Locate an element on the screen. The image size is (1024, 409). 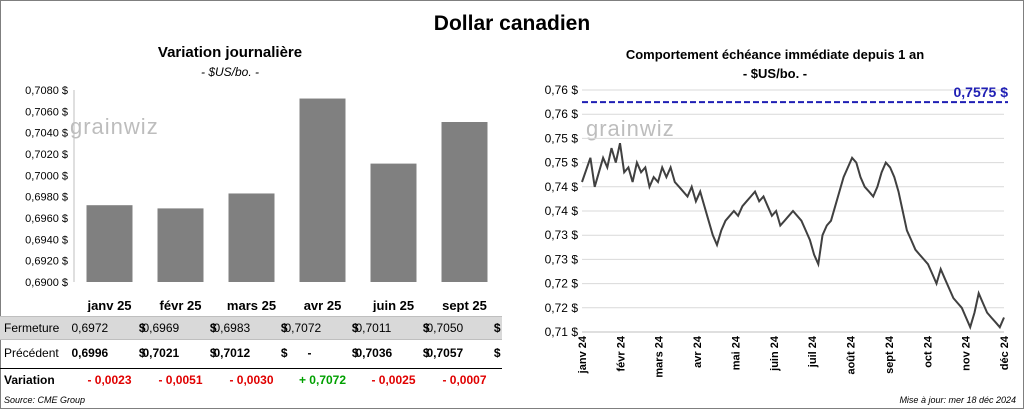
cell-value: 0,7012 is located at coordinates (232, 353).